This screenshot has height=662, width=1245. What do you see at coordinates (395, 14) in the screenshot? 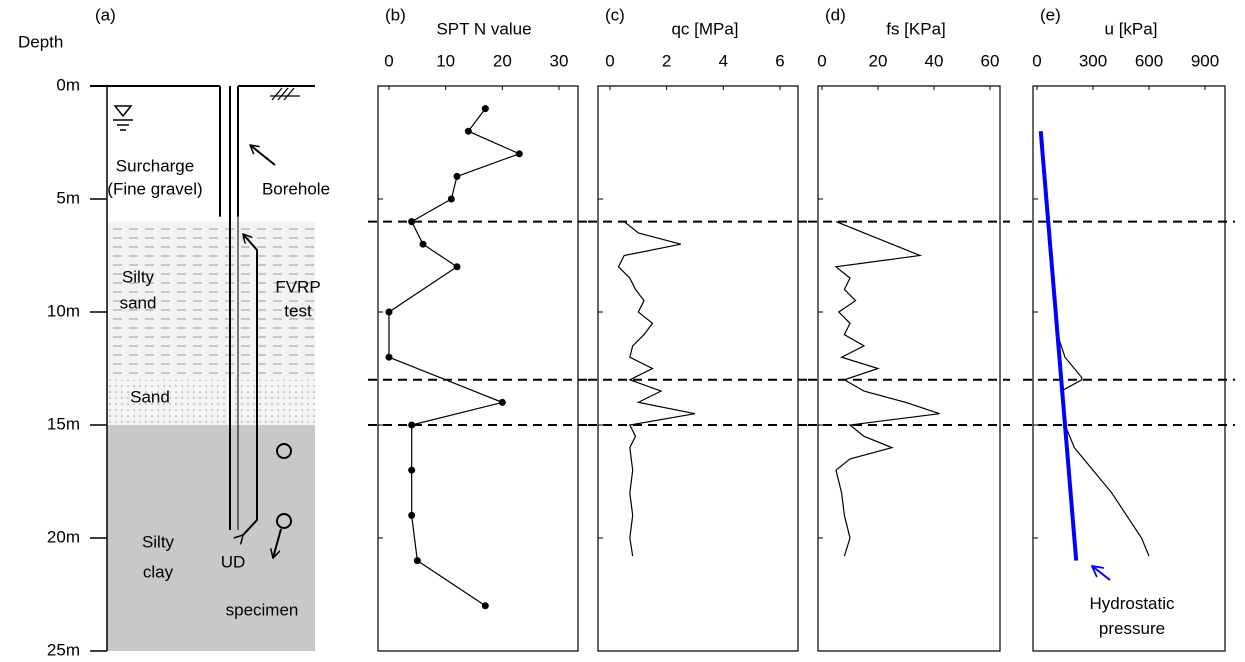
I see `panel-label: (b)` at bounding box center [395, 14].